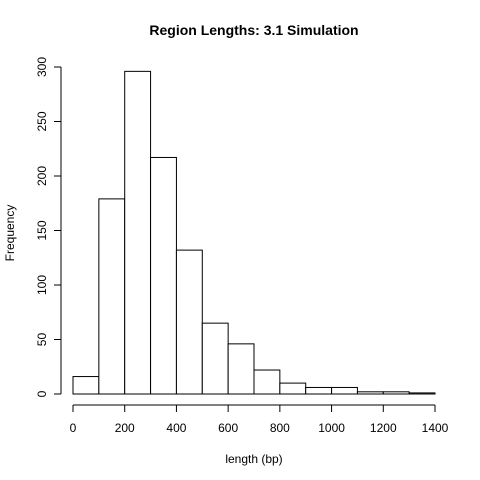  Describe the element at coordinates (383, 428) in the screenshot. I see `x-tick-label-6: 1200` at that location.